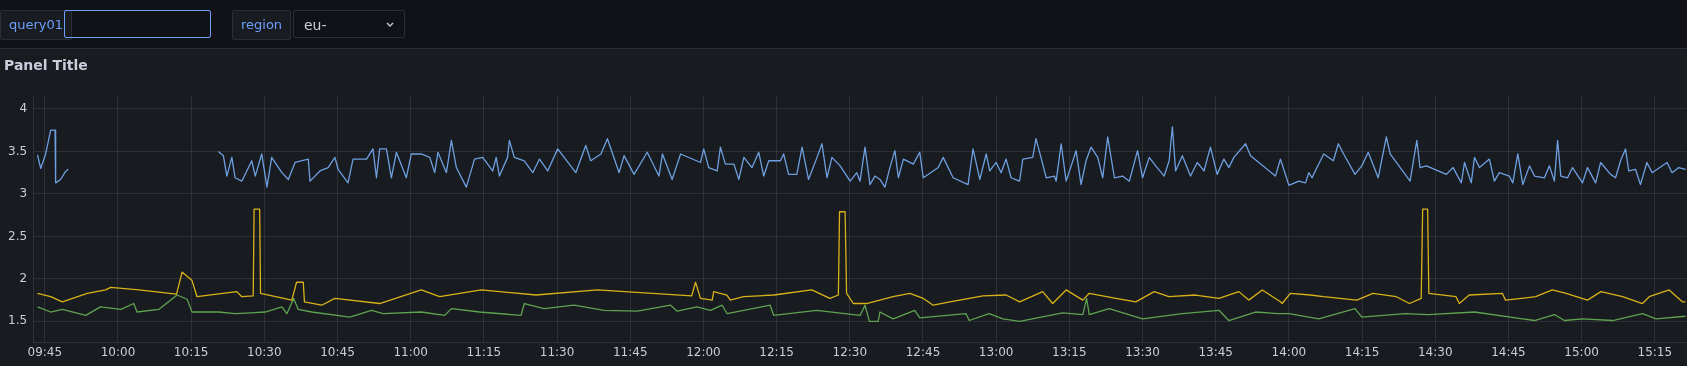  I want to click on x-tick-label: 12:30, so click(850, 351).